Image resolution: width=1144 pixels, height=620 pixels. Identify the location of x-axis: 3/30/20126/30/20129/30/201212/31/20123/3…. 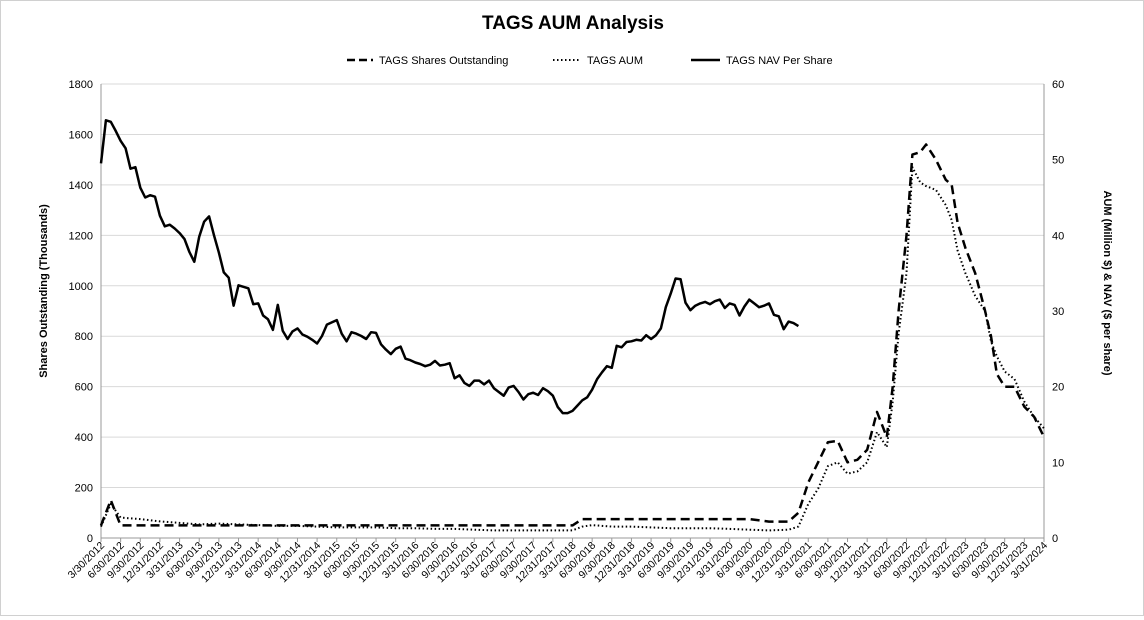
(558, 561).